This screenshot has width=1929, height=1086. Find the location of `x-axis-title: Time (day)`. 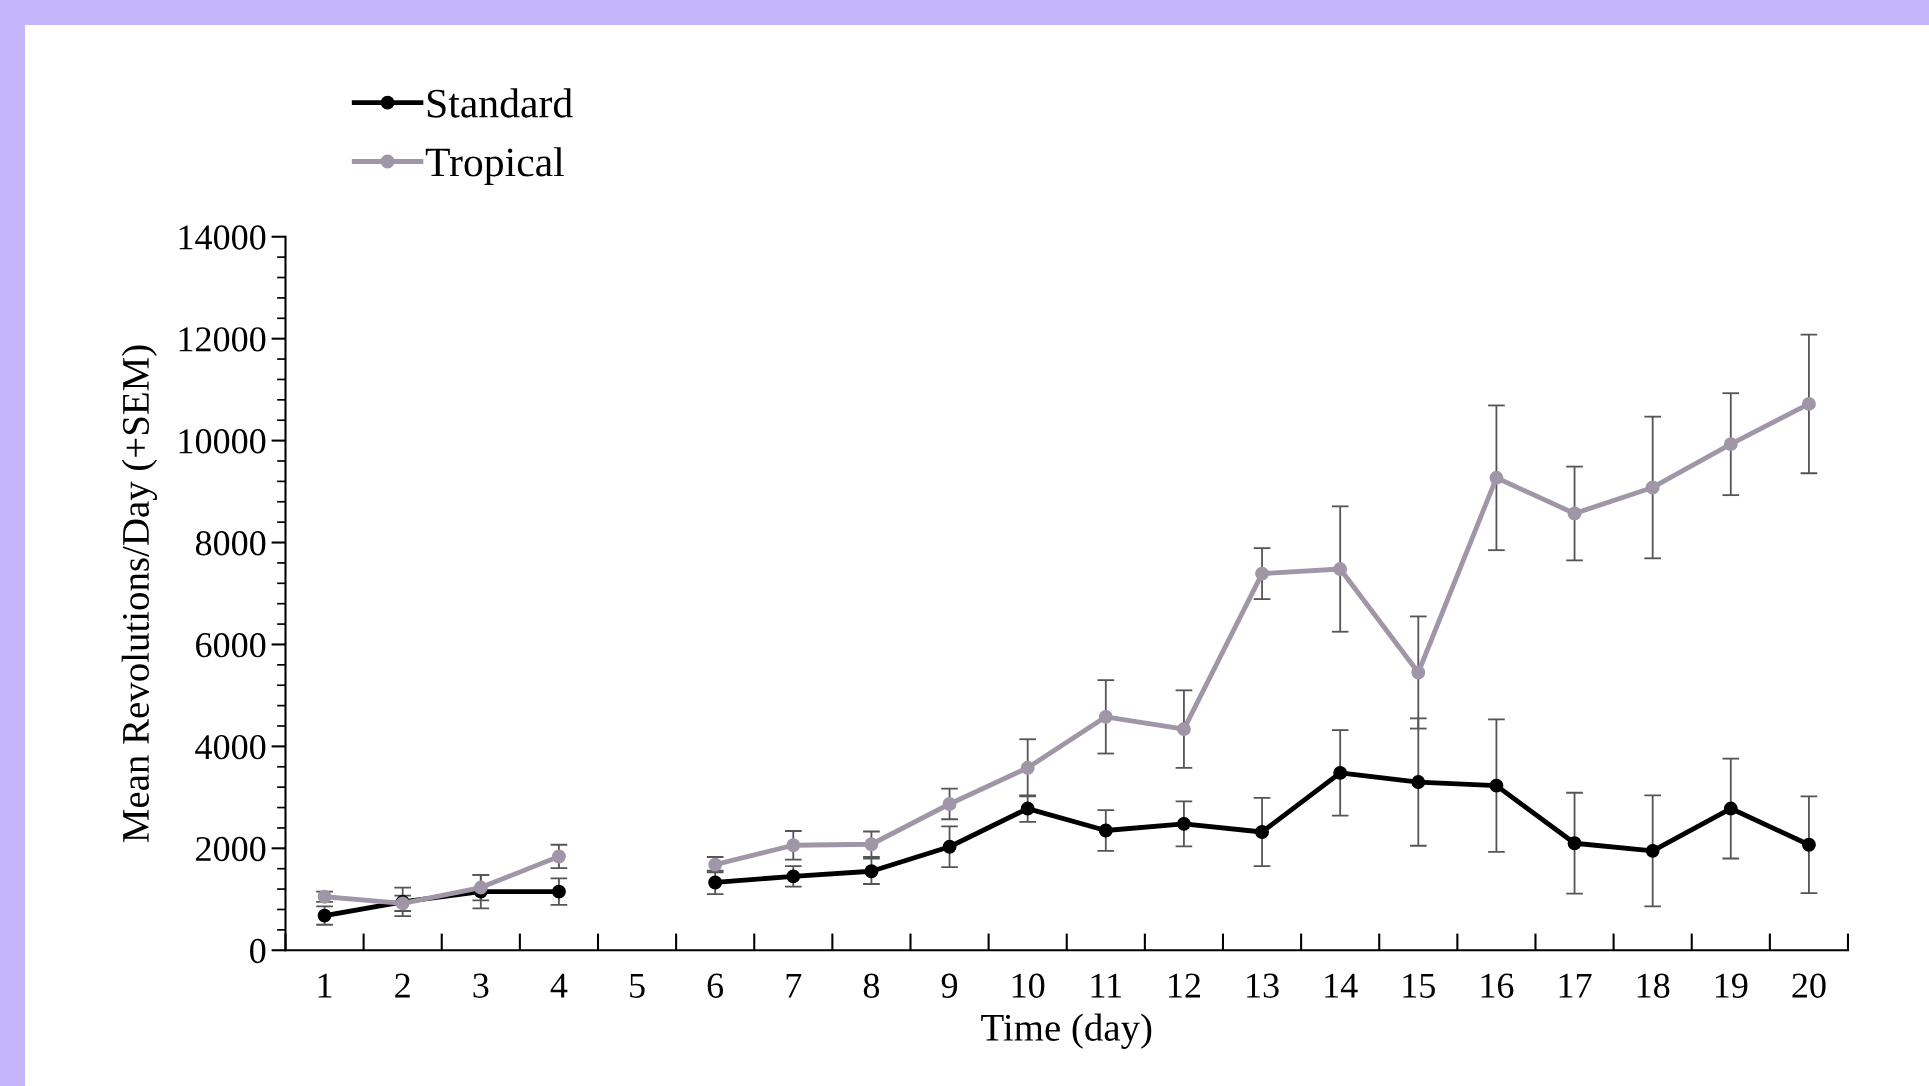

x-axis-title: Time (day) is located at coordinates (1066, 1031).